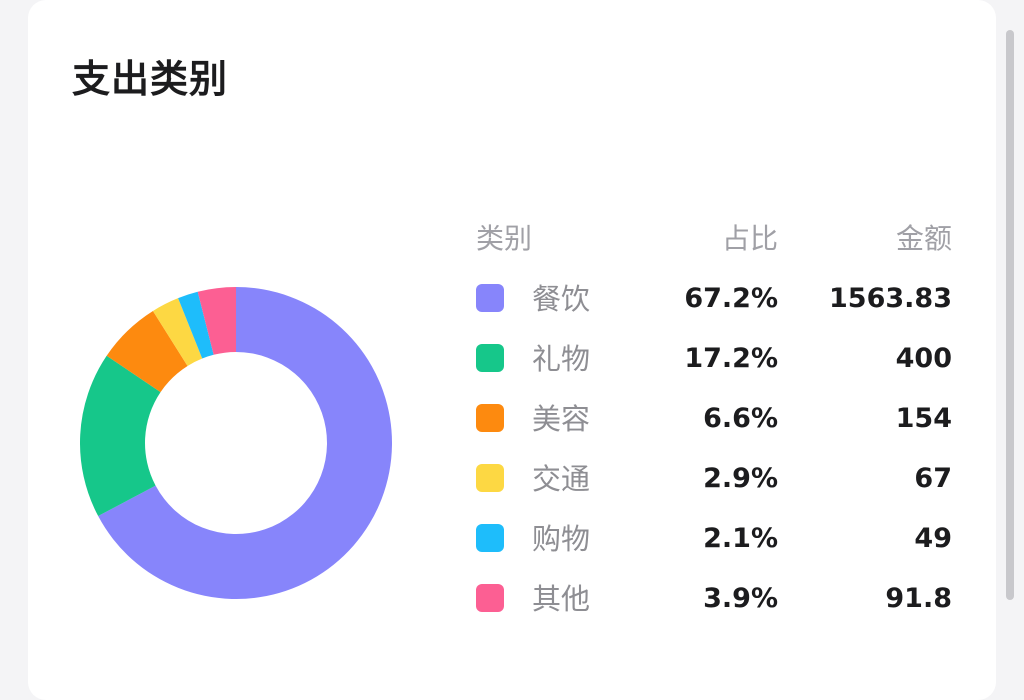  What do you see at coordinates (561, 419) in the screenshot?
I see `category-name: 美容` at bounding box center [561, 419].